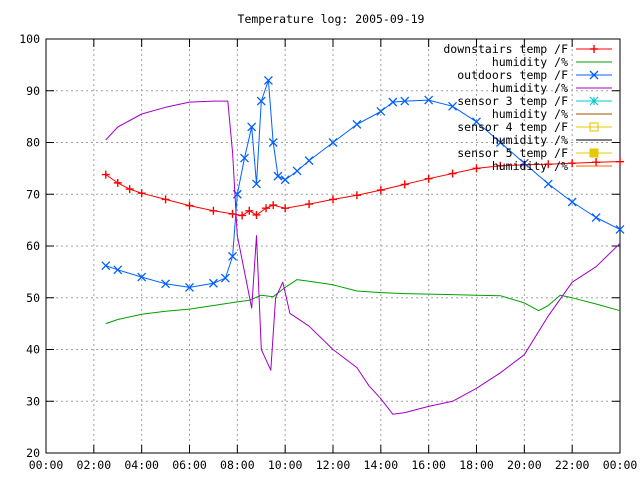 The width and height of the screenshot is (640, 480). Describe the element at coordinates (476, 465) in the screenshot. I see `x-tick-label: 18:00` at that location.